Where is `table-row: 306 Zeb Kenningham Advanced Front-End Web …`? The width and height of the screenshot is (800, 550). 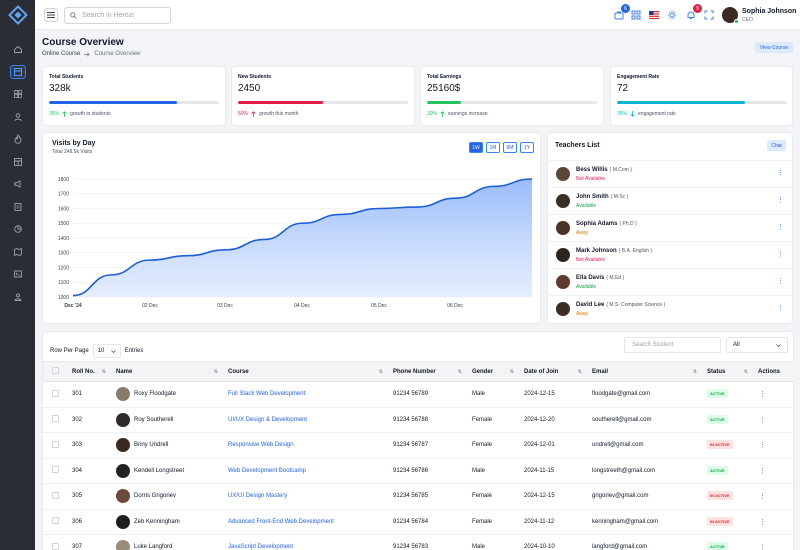 table-row: 306 Zeb Kenningham Advanced Front-End Web … is located at coordinates (419, 522).